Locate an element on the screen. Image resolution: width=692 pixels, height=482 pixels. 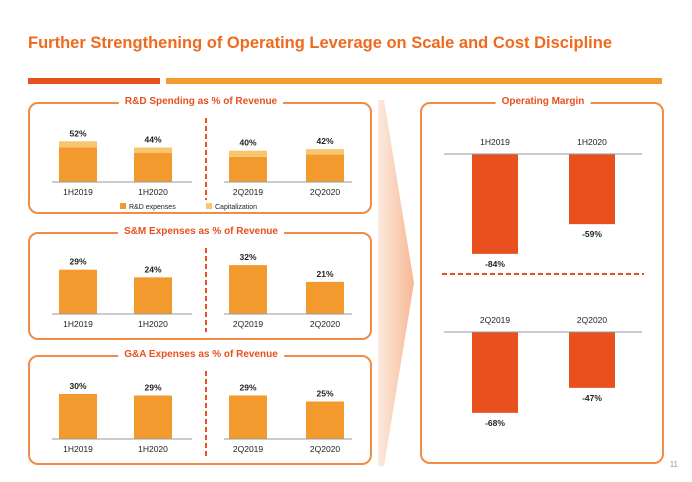
category-label-ga-1h2019: 1H2019 is located at coordinates (78, 449).